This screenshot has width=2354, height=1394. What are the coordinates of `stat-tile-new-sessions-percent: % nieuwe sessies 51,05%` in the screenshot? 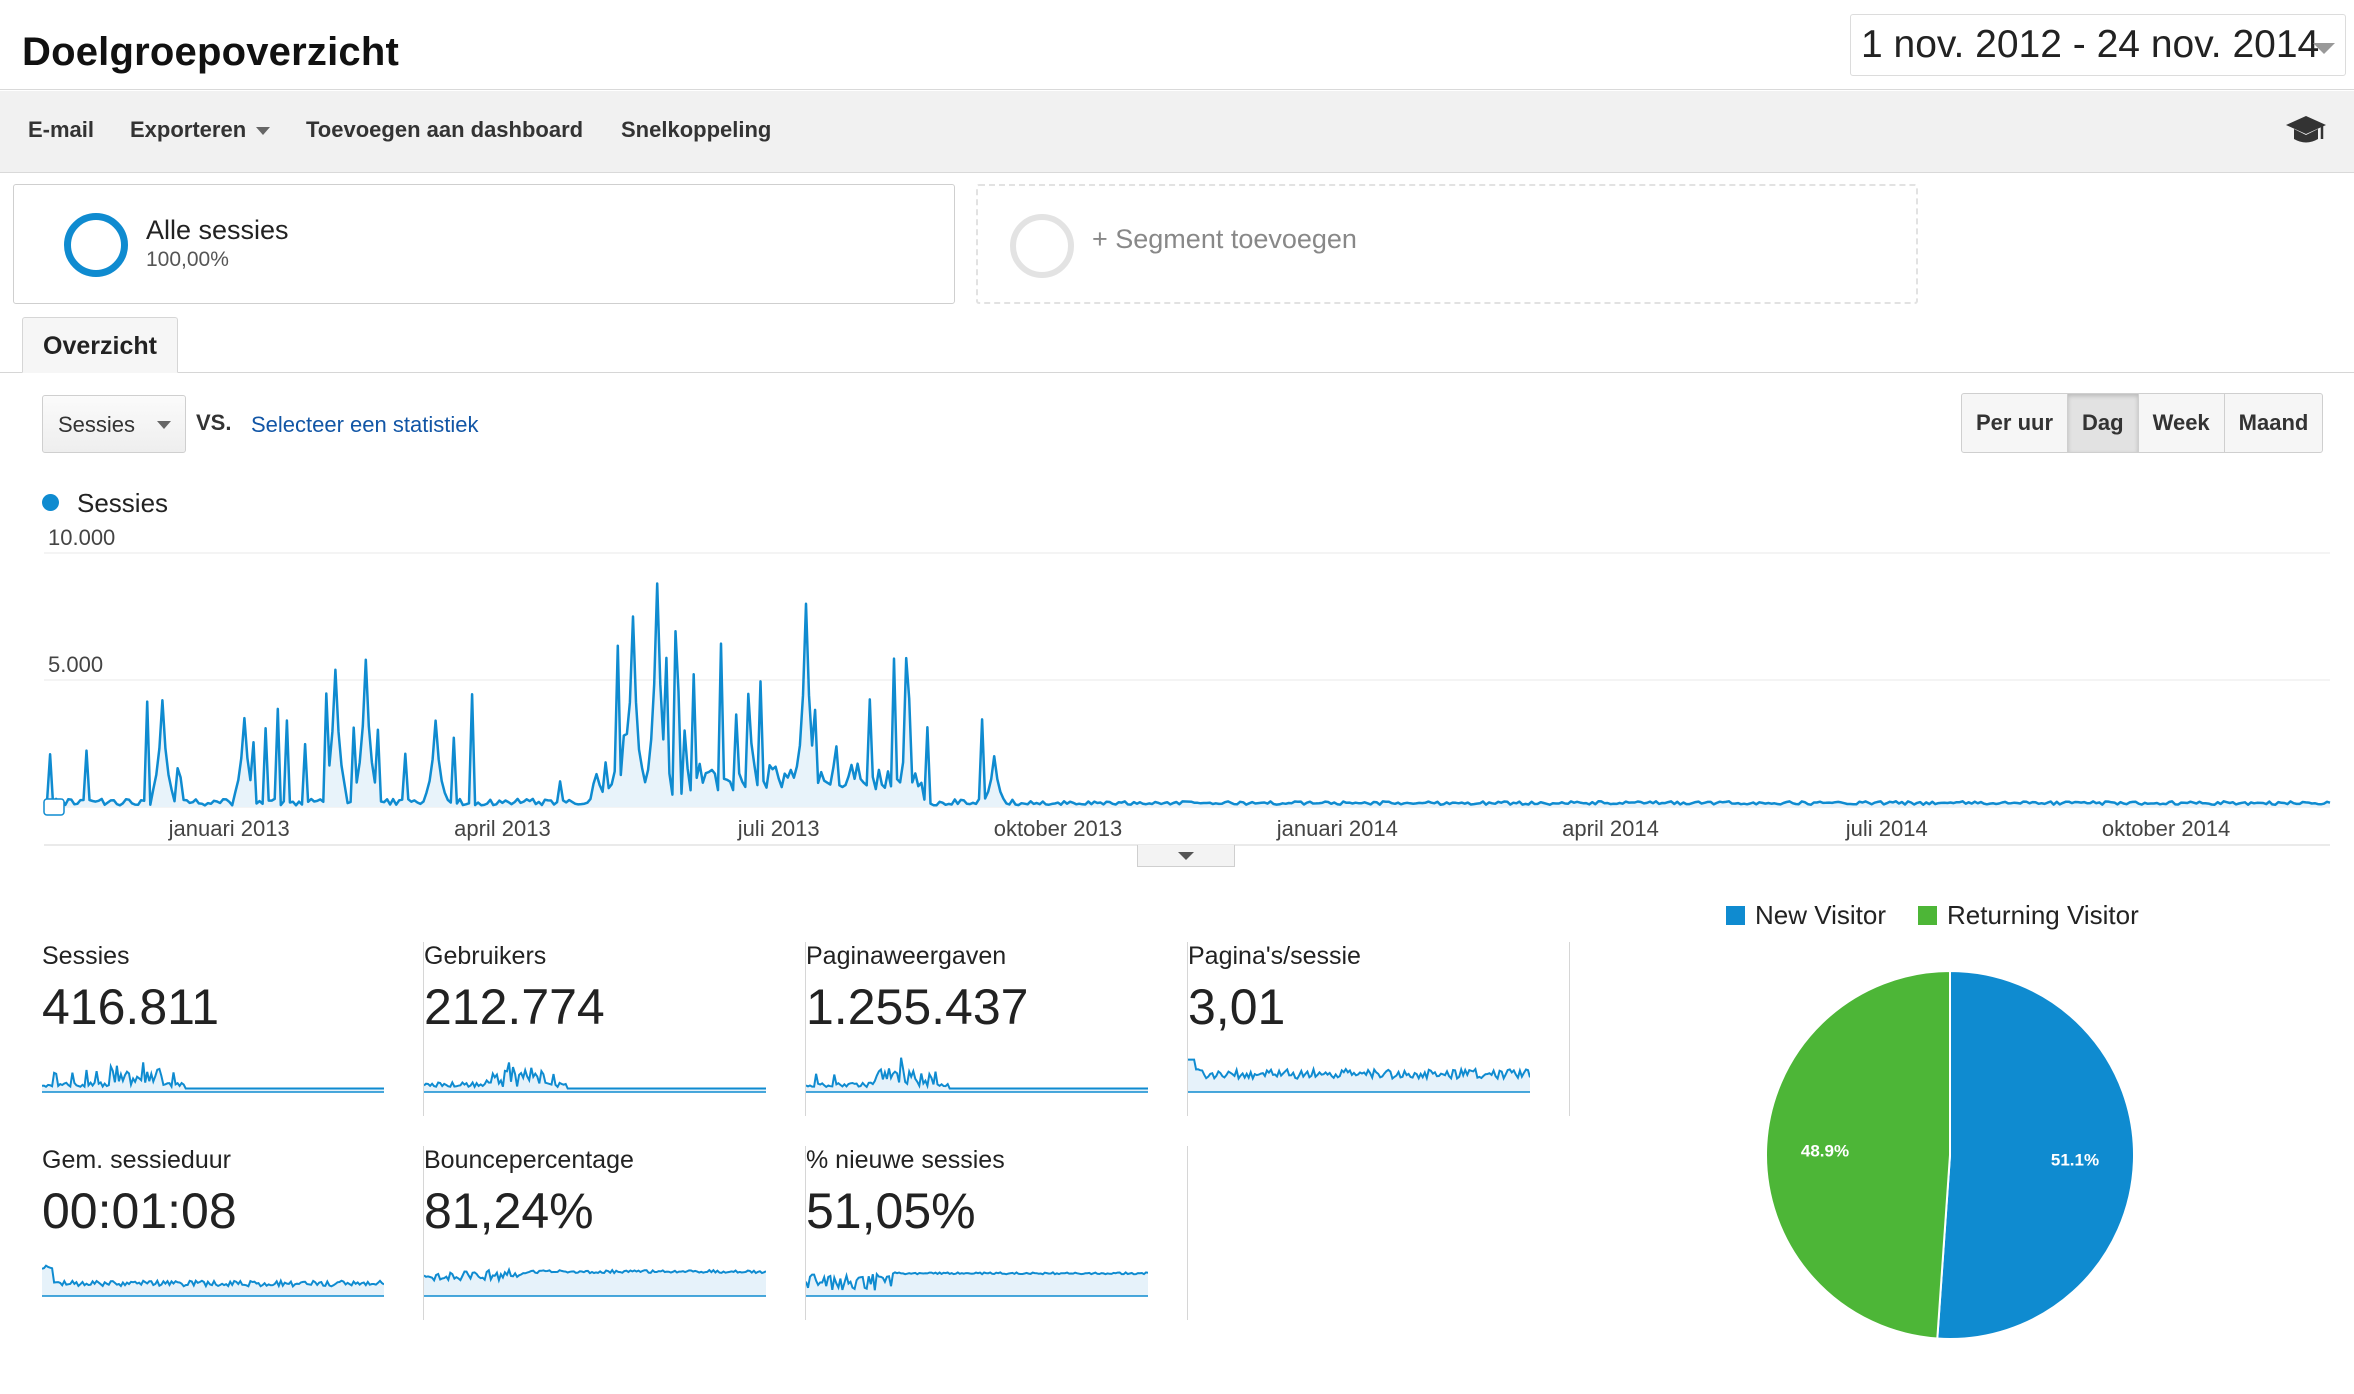 It's located at (997, 1233).